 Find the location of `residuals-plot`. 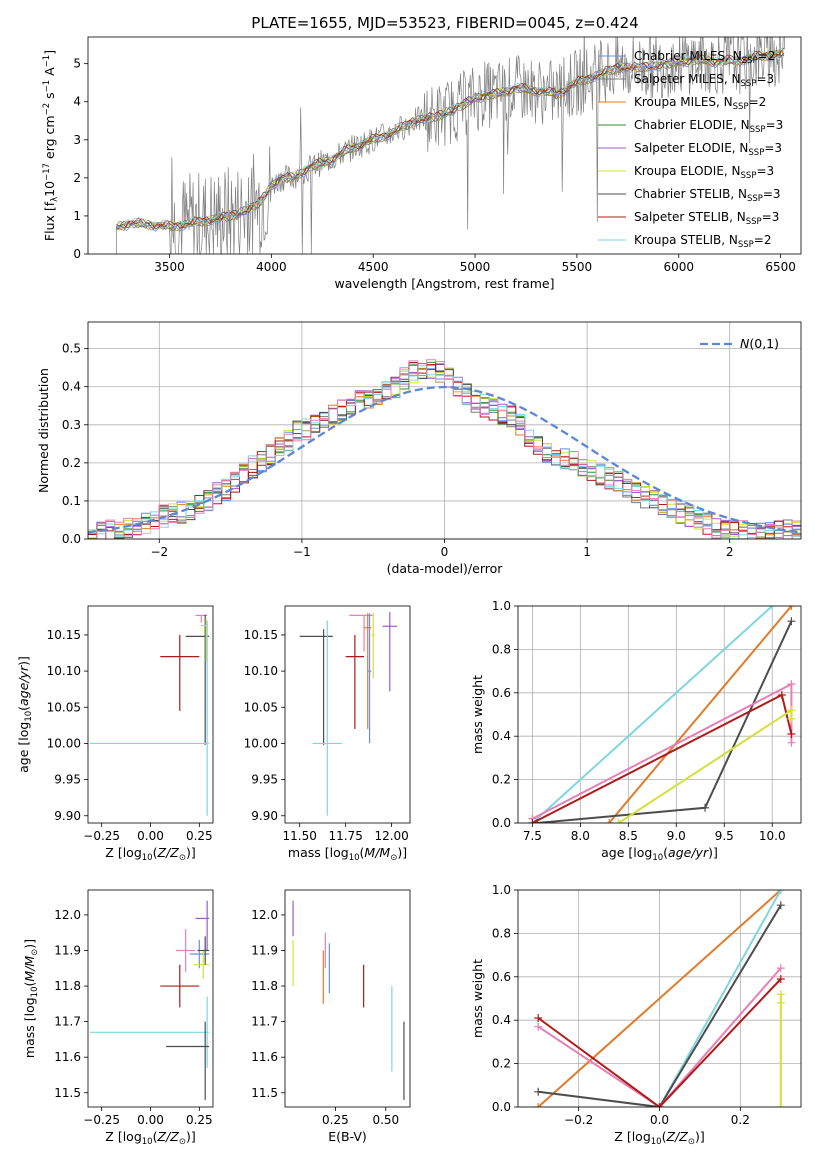

residuals-plot is located at coordinates (444, 449).